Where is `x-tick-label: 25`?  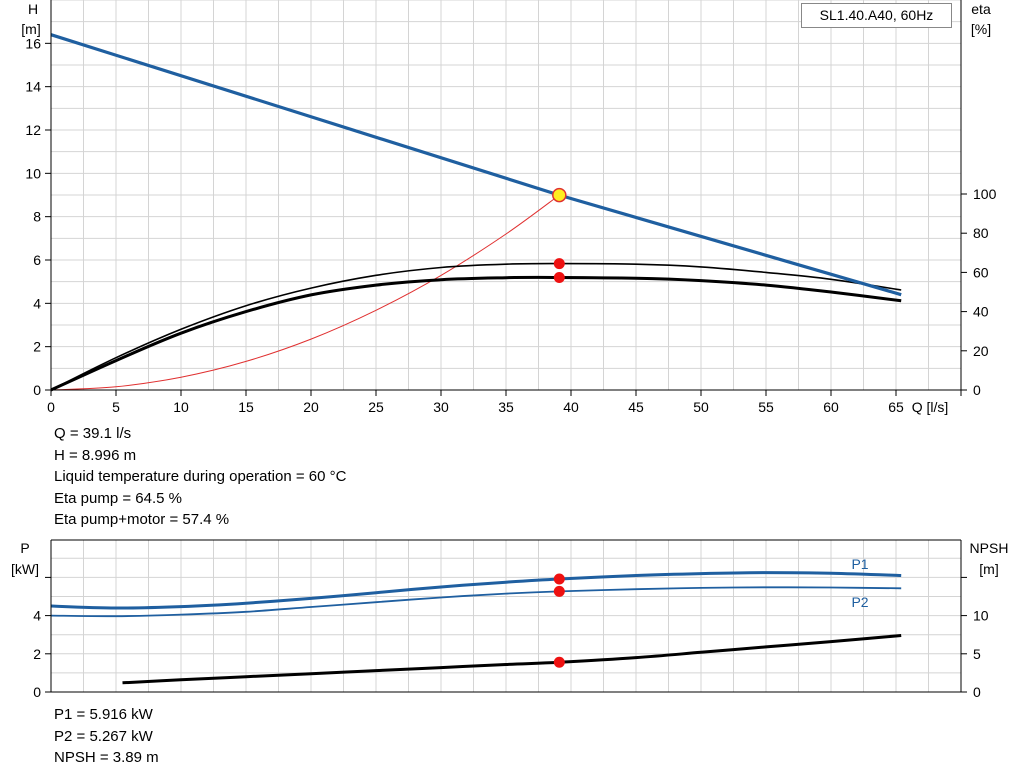 x-tick-label: 25 is located at coordinates (376, 407).